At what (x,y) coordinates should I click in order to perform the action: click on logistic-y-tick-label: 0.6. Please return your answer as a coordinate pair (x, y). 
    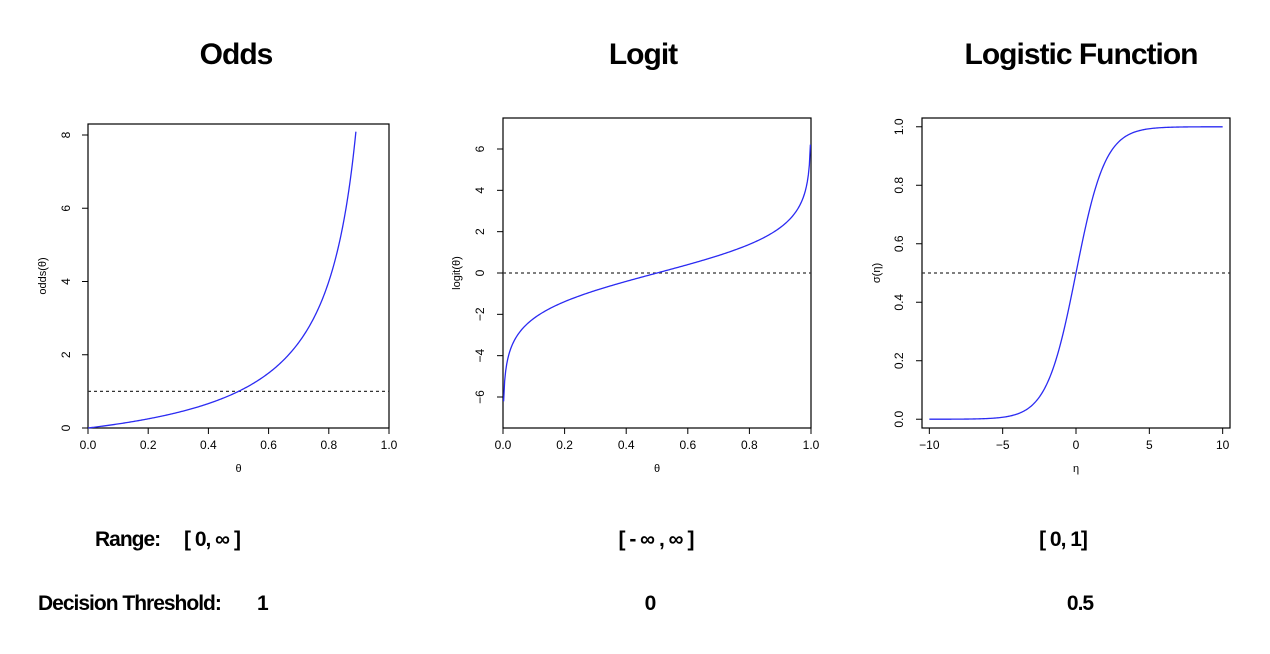
    Looking at the image, I should click on (899, 243).